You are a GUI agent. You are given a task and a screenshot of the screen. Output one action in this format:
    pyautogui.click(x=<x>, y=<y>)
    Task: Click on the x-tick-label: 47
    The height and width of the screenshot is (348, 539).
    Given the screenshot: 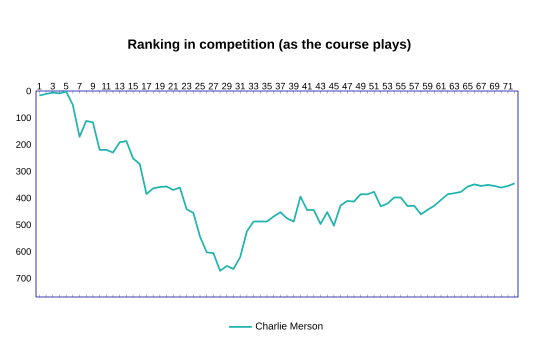 What is the action you would take?
    pyautogui.click(x=347, y=86)
    